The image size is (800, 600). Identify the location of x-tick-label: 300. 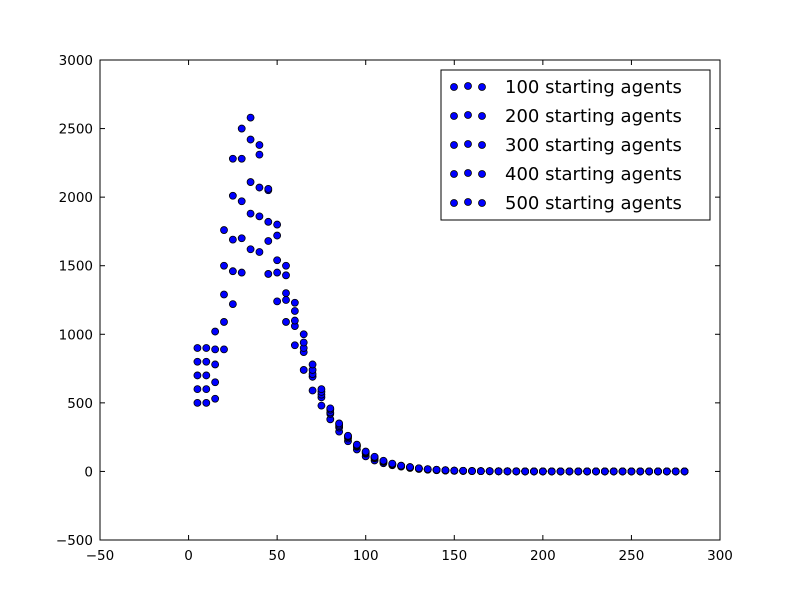
(720, 556).